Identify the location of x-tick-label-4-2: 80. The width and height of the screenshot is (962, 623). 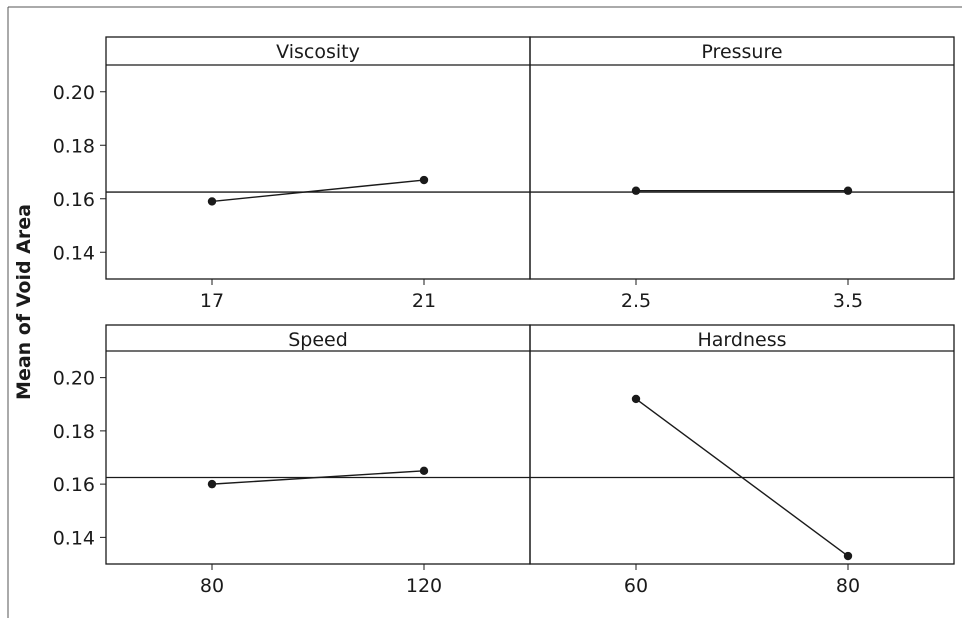
(848, 586).